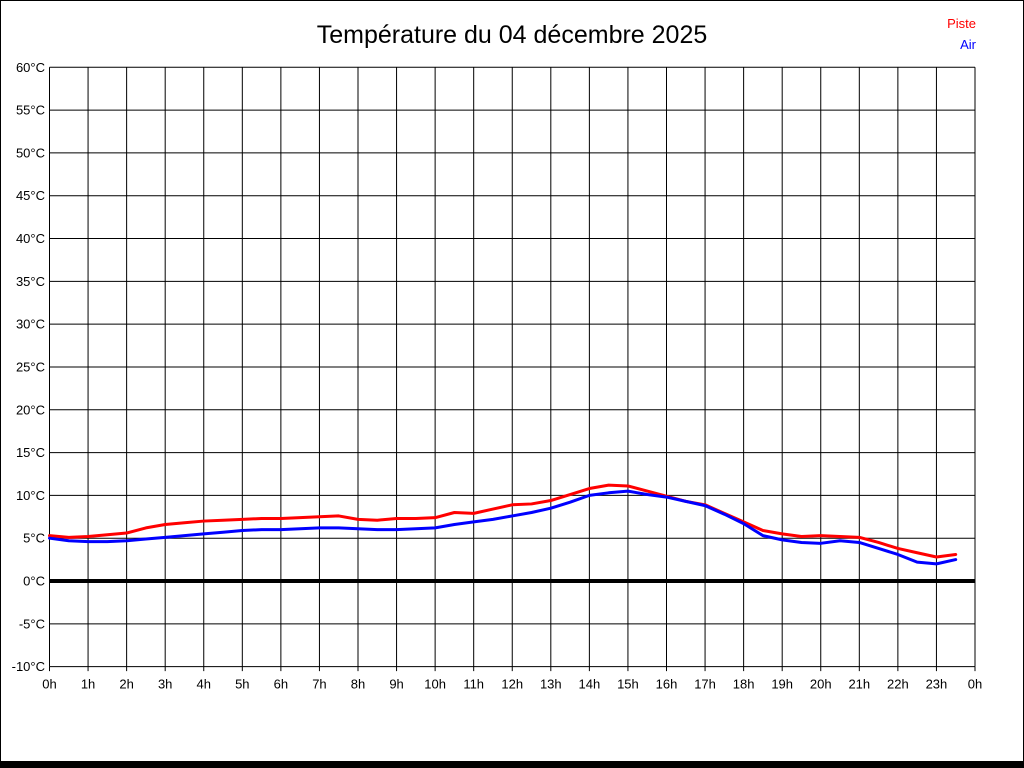 The image size is (1024, 768). Describe the element at coordinates (281, 684) in the screenshot. I see `x-tick-label: 6h` at that location.